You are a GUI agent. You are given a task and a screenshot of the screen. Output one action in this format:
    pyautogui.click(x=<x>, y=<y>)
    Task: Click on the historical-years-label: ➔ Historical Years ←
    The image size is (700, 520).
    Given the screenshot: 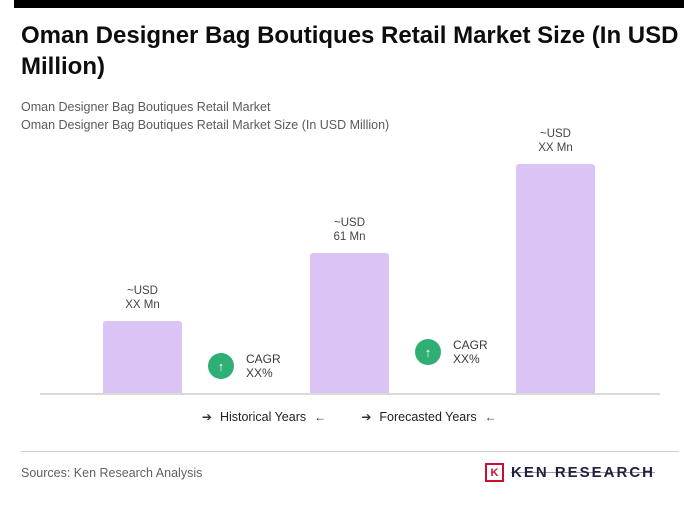 What is the action you would take?
    pyautogui.click(x=264, y=417)
    